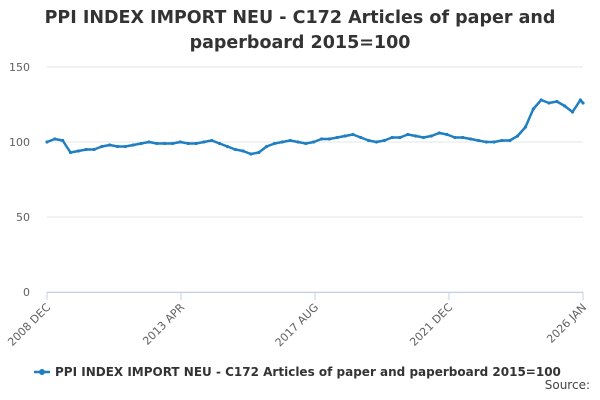  I want to click on y-tick-label: 50, so click(23, 217).